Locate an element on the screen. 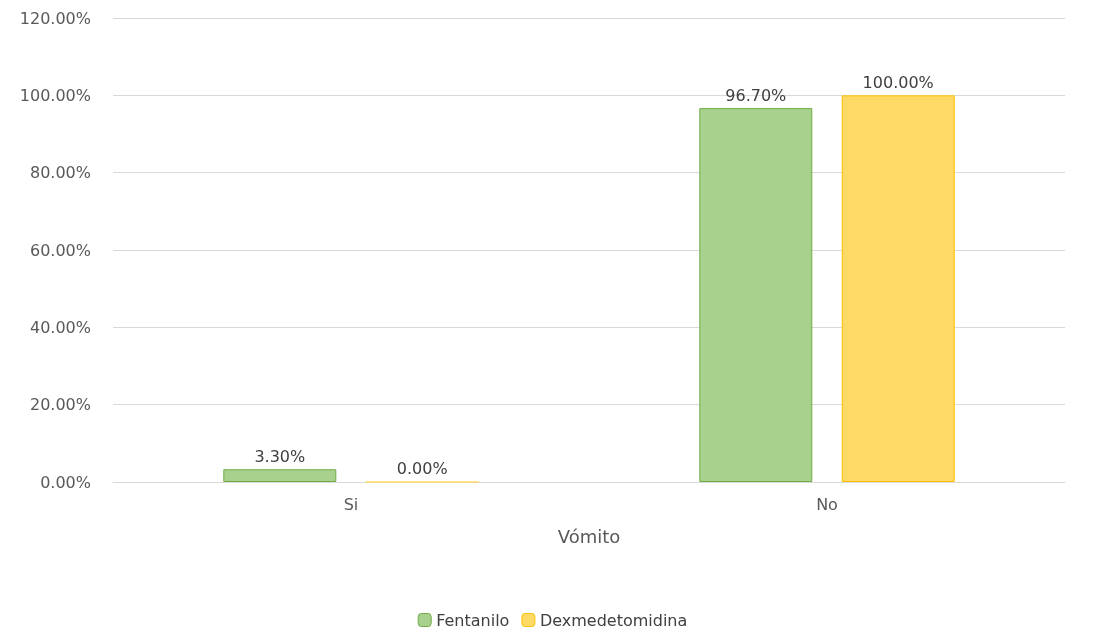 The image size is (1105, 637). y-tick-label: 60.00% is located at coordinates (60, 250).